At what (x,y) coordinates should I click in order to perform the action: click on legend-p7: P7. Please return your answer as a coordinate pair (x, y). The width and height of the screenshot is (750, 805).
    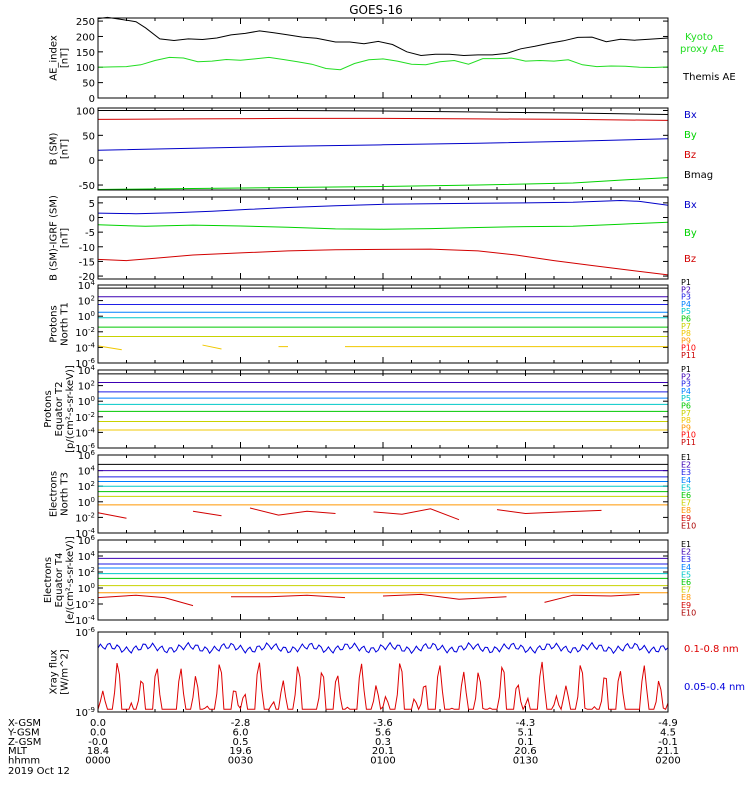
    Looking at the image, I should click on (686, 413).